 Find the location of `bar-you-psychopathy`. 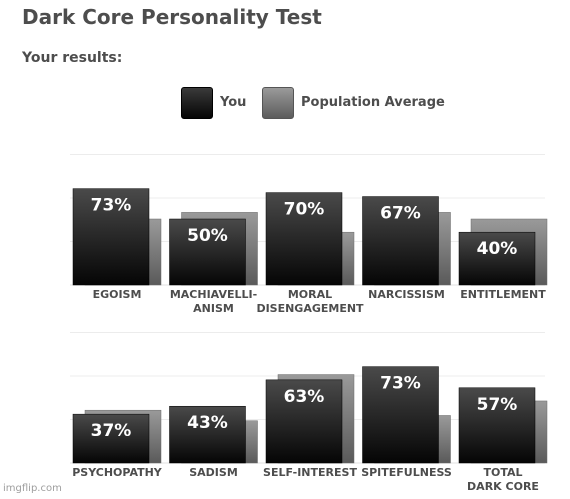

bar-you-psychopathy is located at coordinates (111, 438).